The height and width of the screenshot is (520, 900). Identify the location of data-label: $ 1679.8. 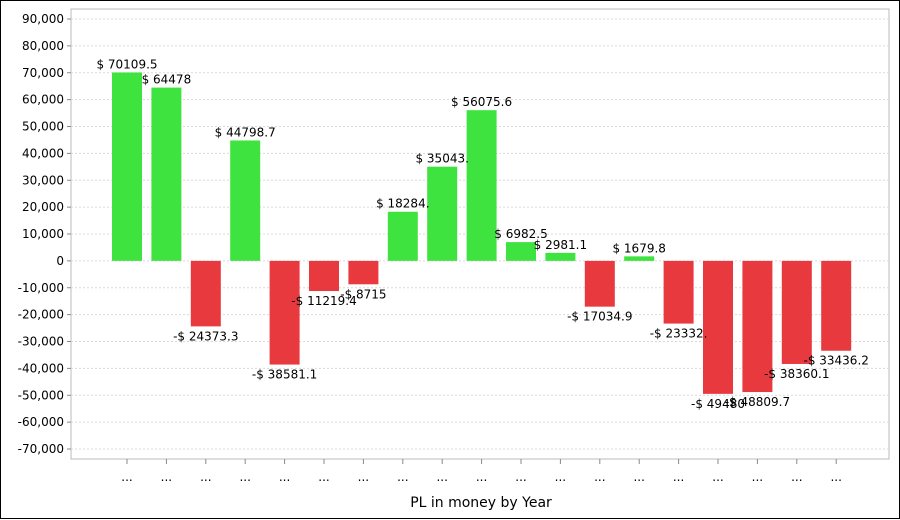
(638, 248).